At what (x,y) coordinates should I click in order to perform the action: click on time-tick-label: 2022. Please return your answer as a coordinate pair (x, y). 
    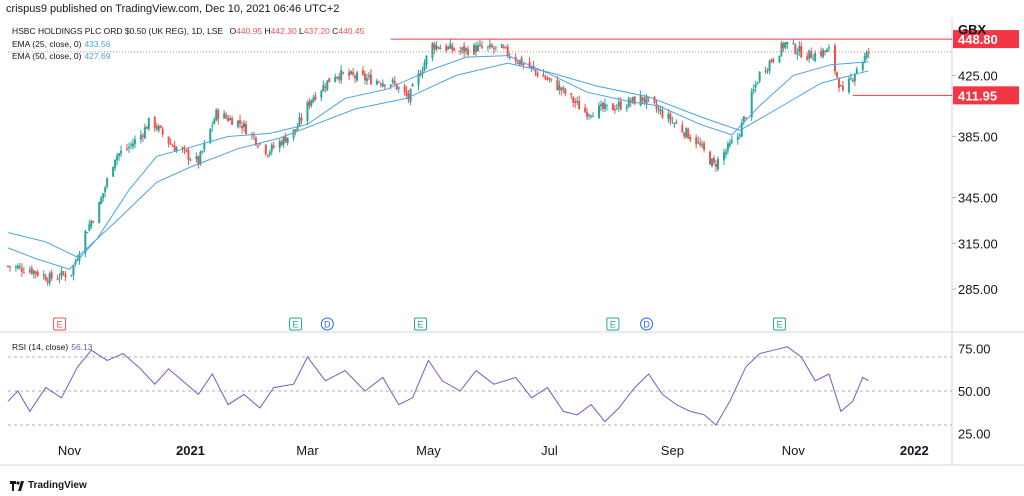
    Looking at the image, I should click on (914, 450).